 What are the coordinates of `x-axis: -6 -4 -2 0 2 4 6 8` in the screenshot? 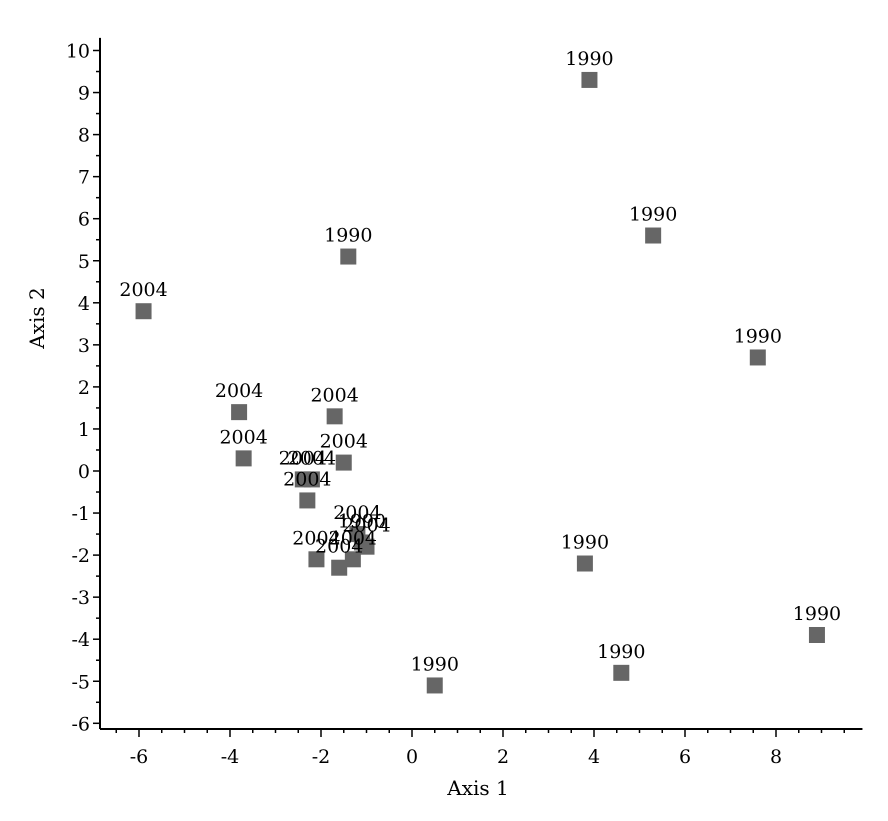 It's located at (481, 748).